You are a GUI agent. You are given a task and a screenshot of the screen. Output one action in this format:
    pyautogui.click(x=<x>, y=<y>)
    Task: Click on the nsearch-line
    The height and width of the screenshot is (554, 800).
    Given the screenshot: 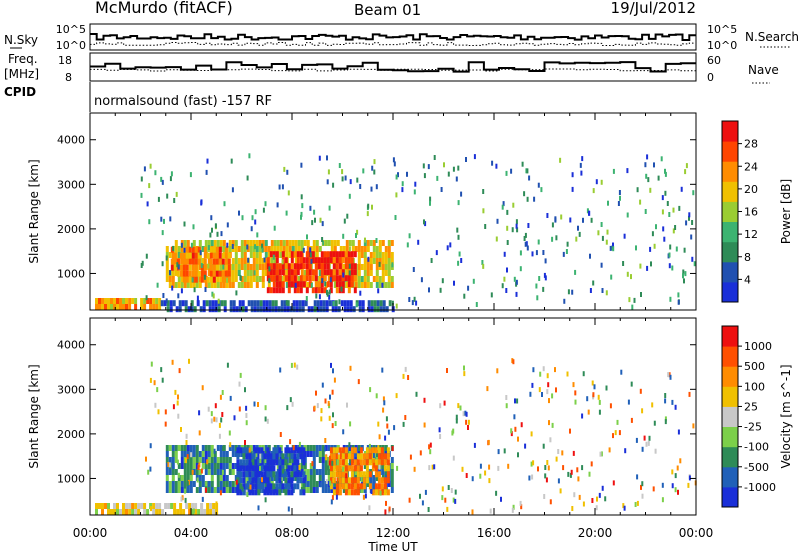 What is the action you would take?
    pyautogui.click(x=393, y=44)
    